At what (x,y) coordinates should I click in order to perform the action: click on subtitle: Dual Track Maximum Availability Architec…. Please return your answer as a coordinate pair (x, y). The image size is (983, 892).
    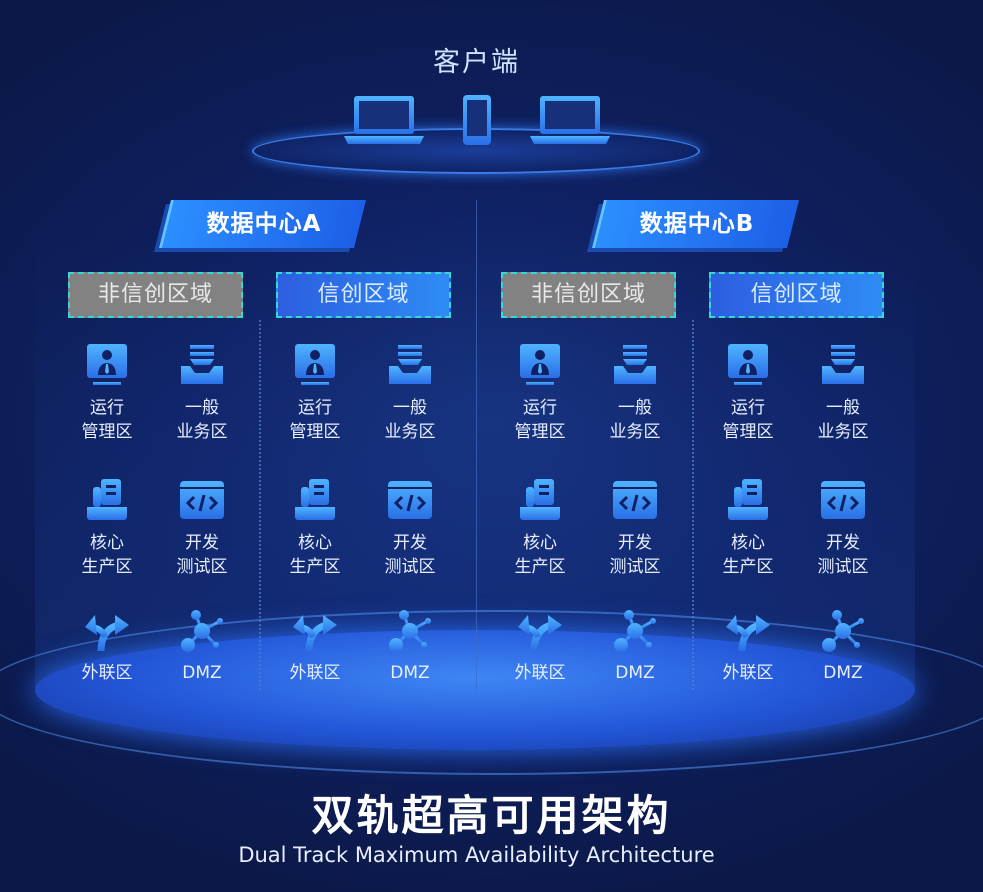
    Looking at the image, I should click on (476, 855).